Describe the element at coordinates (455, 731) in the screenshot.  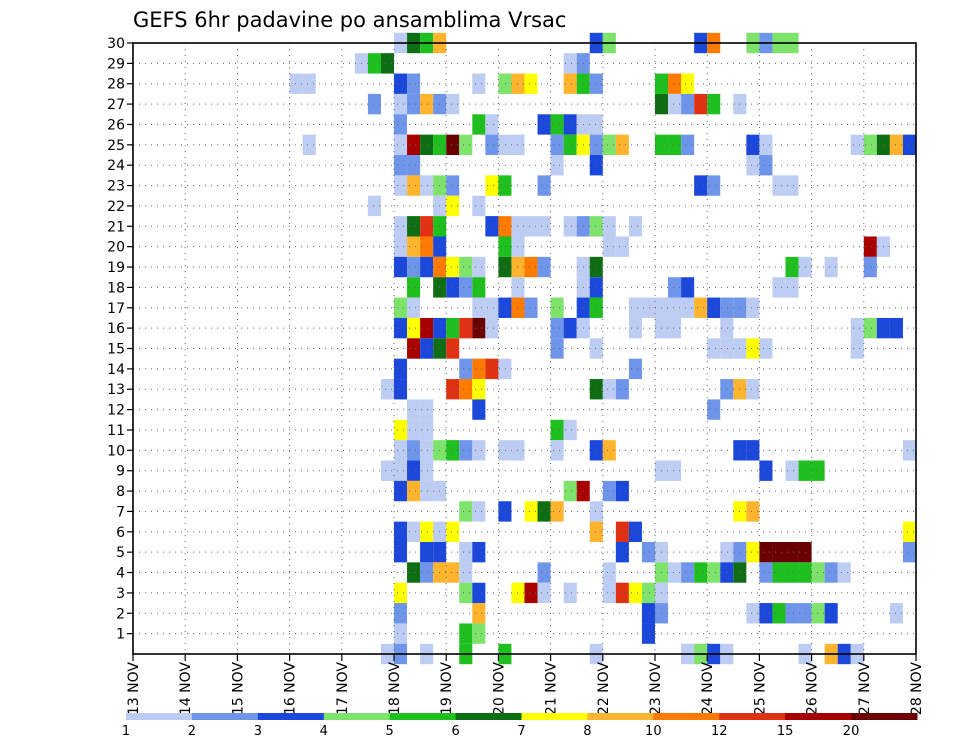
I see `legend-label: 6` at that location.